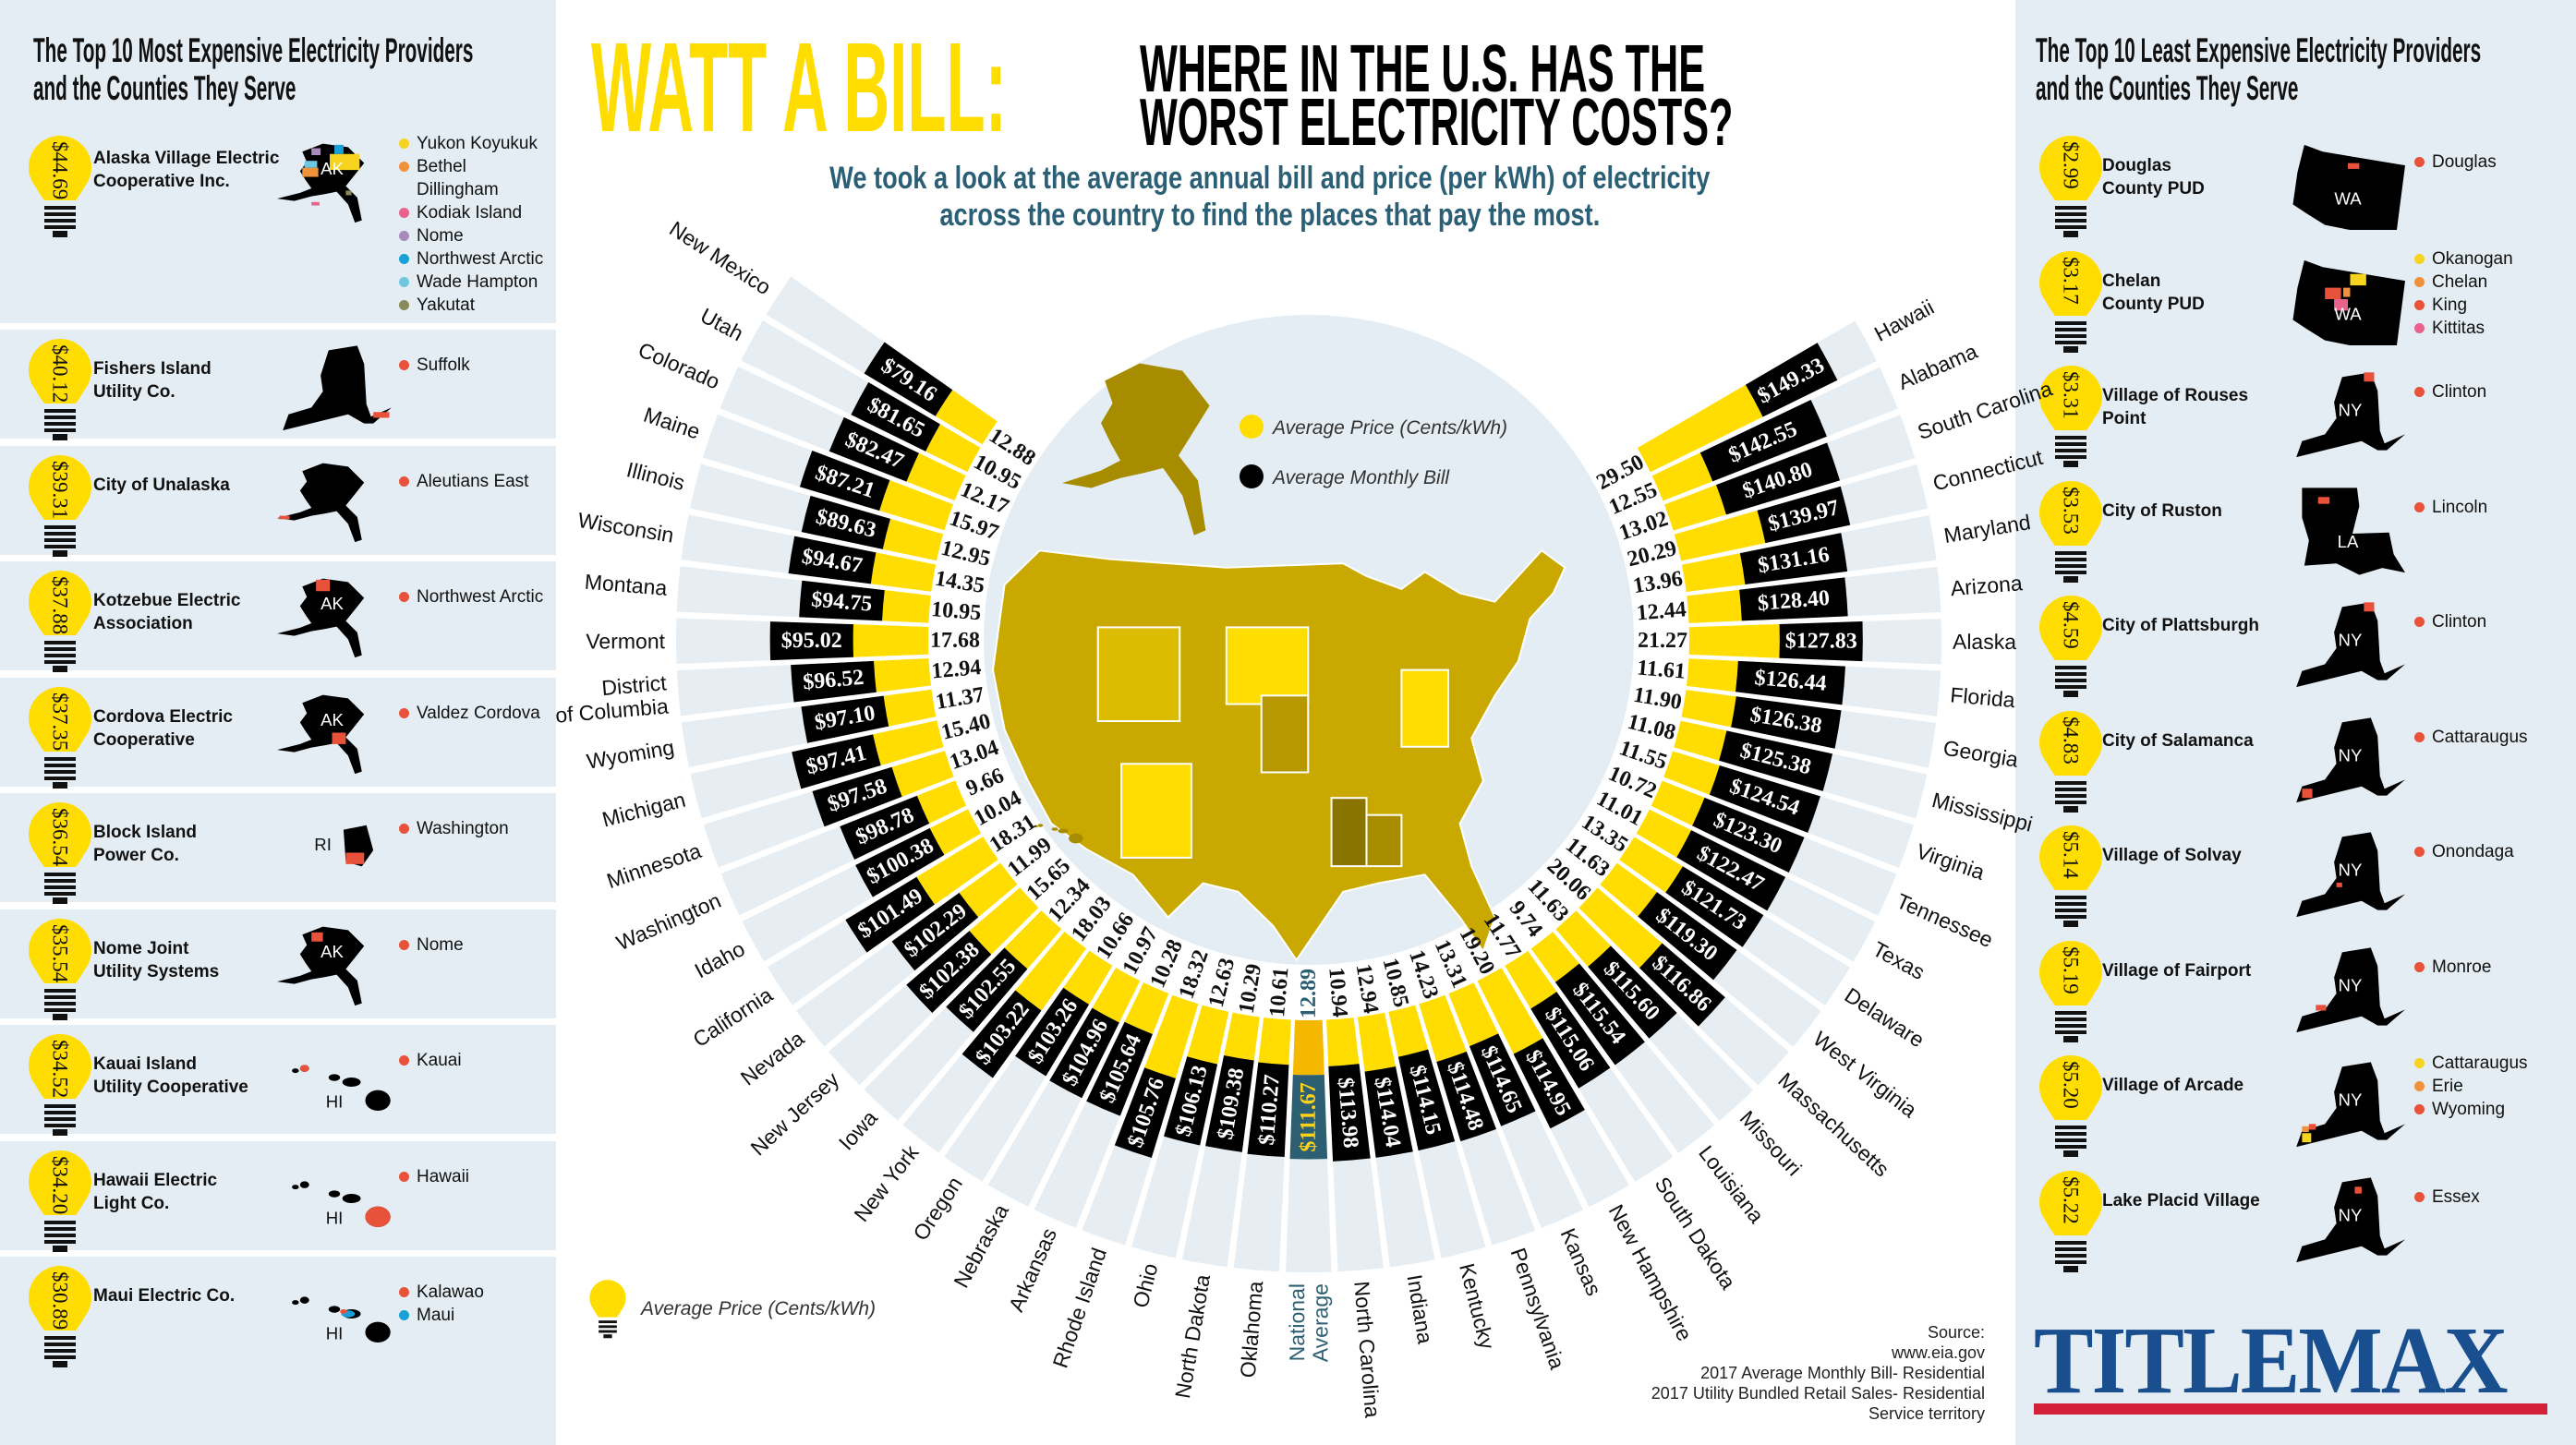  I want to click on price-bar-north-dakota, so click(1242, 1036).